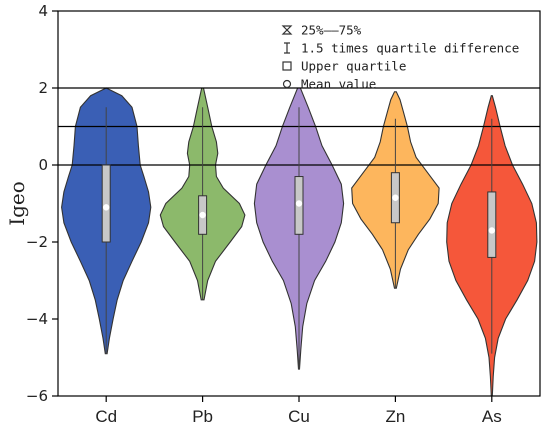 This screenshot has height=433, width=550. What do you see at coordinates (106, 207) in the screenshot?
I see `mean-point-cd` at bounding box center [106, 207].